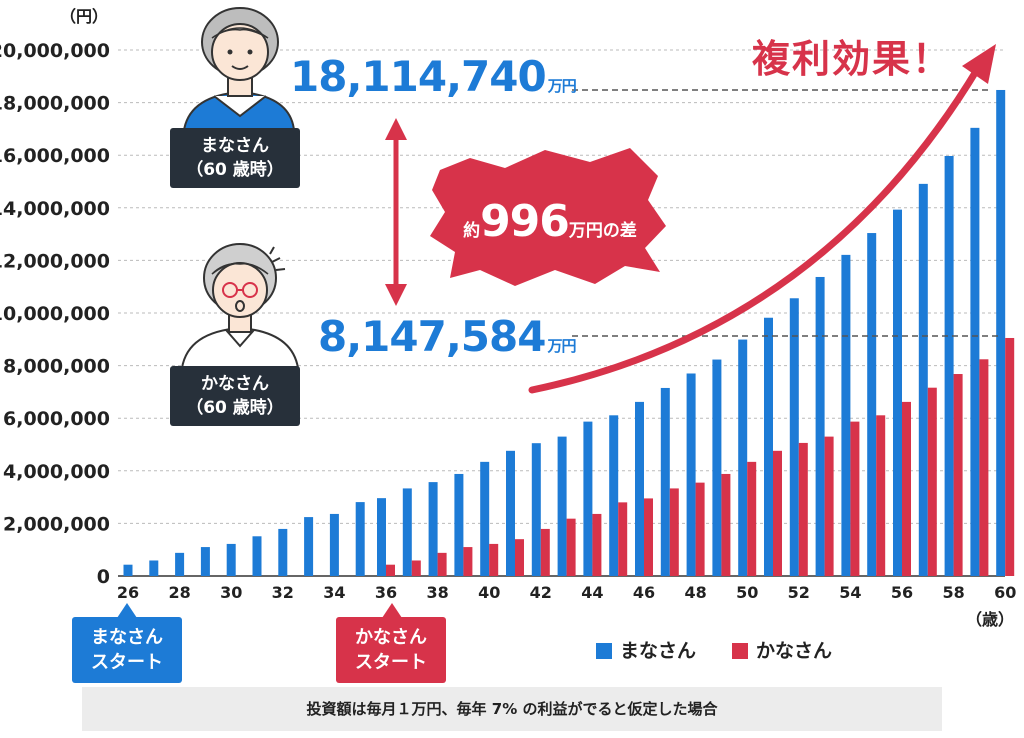 Image resolution: width=1024 pixels, height=738 pixels. Describe the element at coordinates (437, 592) in the screenshot. I see `x-tick-label: 38` at that location.